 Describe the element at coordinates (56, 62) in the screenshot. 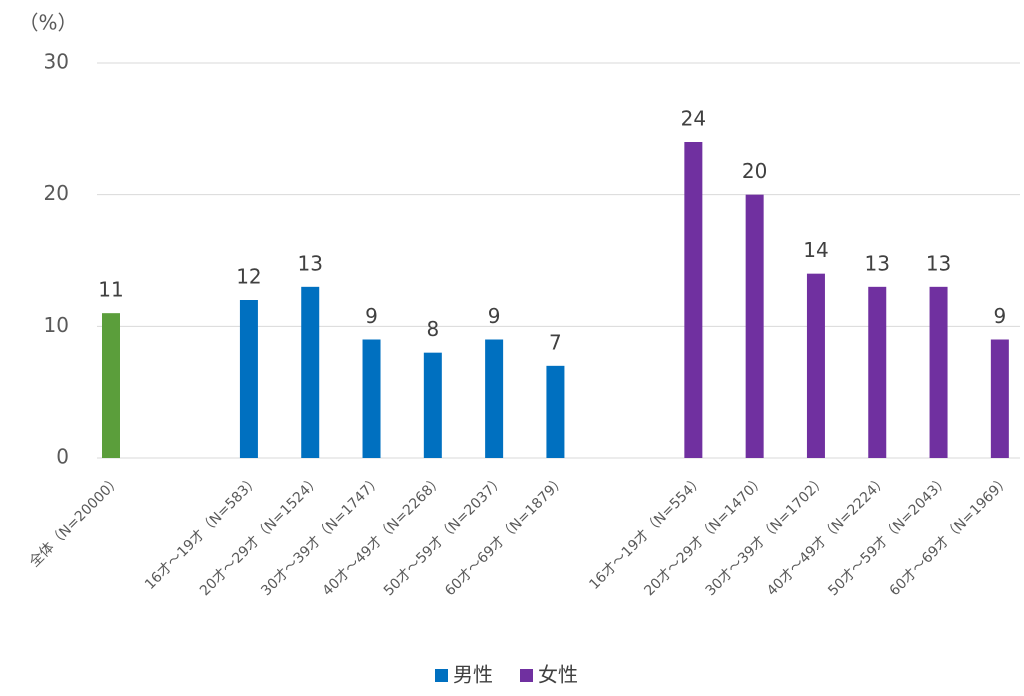

I see `y-tick-label: 30` at that location.